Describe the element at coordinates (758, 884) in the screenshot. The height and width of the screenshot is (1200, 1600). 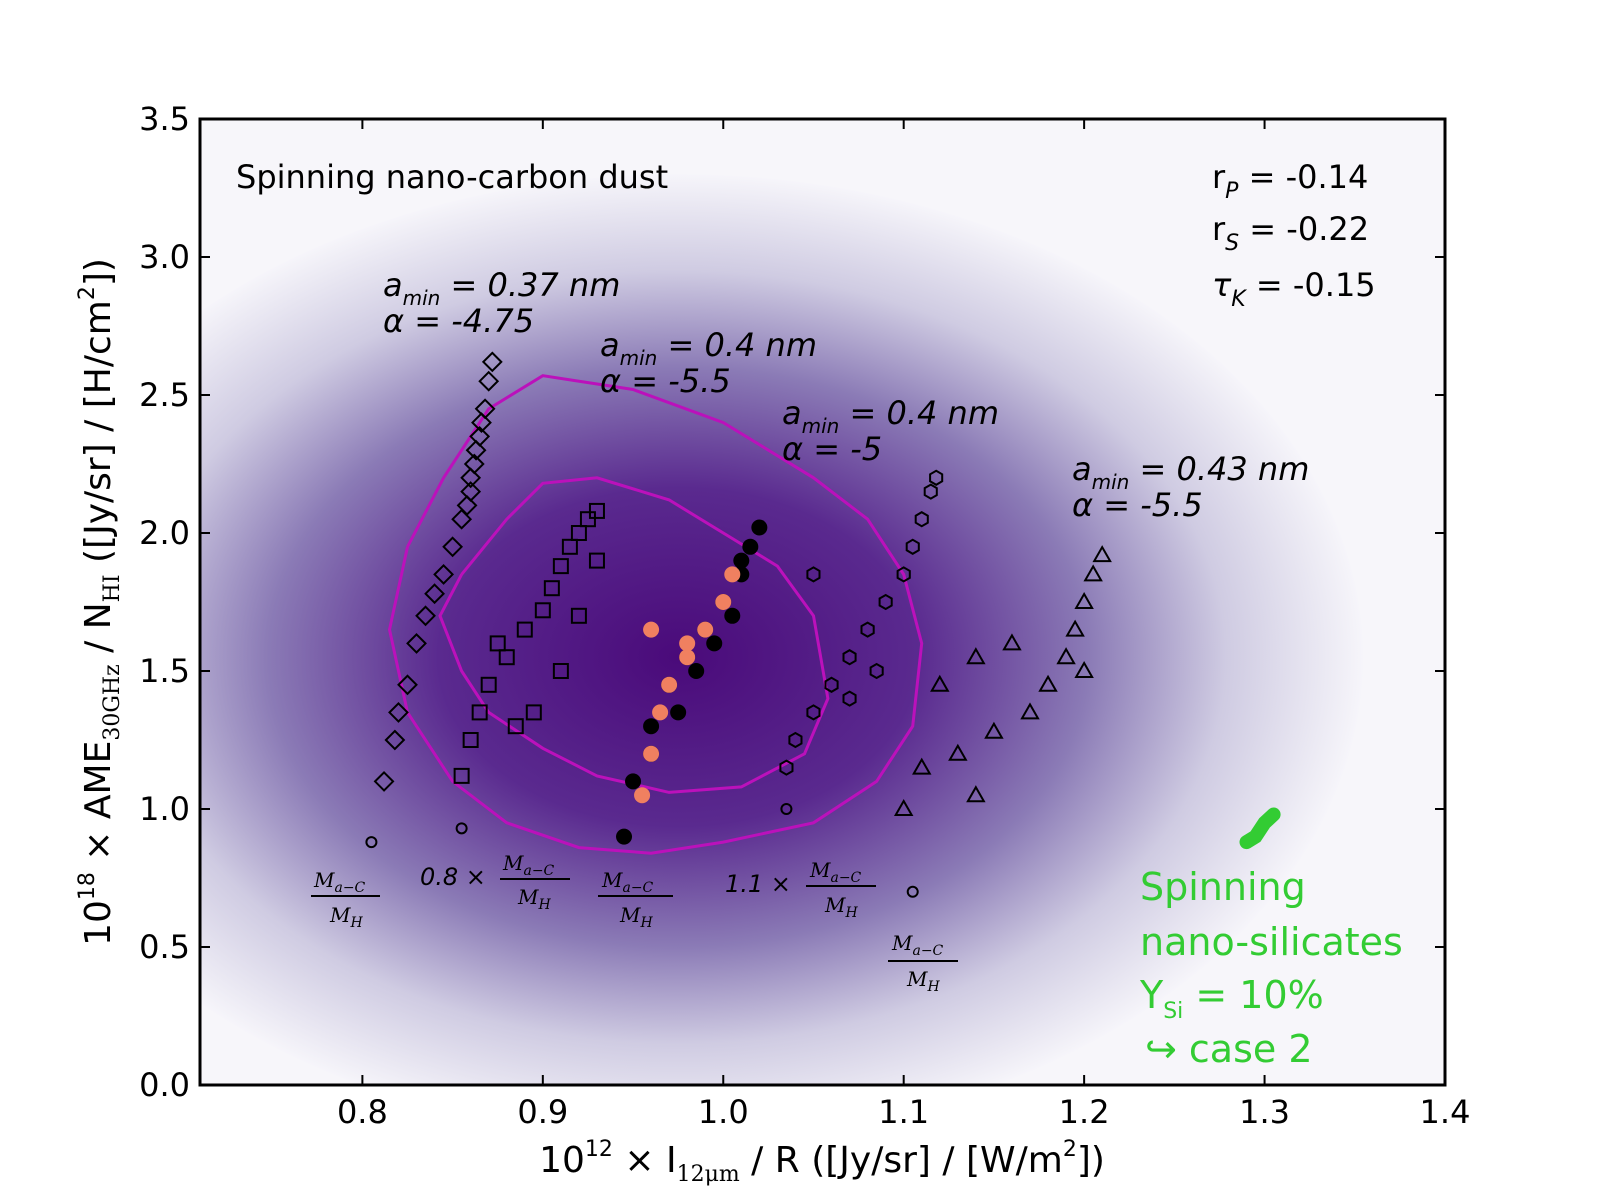
I see `mass-label-4-prefix: 1.1 ×` at that location.